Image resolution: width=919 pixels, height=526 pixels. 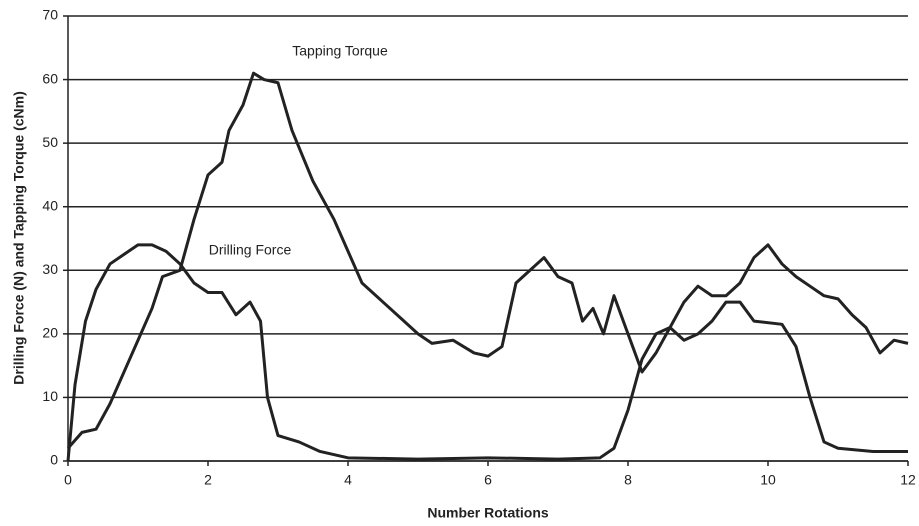 I want to click on x-tick-label: 6, so click(x=488, y=480).